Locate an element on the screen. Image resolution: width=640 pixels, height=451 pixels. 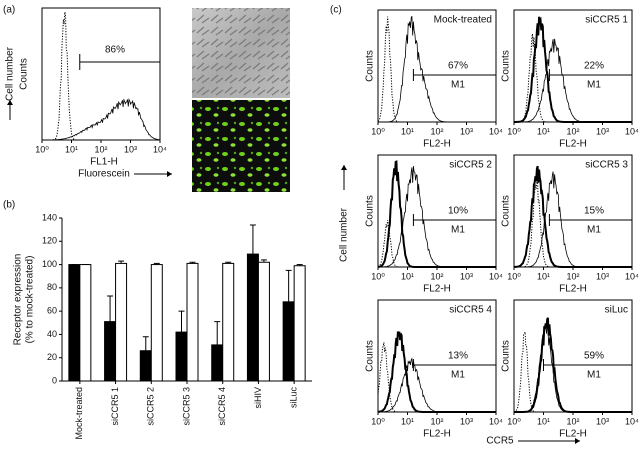
y-tick-label: 40 is located at coordinates (52, 334).